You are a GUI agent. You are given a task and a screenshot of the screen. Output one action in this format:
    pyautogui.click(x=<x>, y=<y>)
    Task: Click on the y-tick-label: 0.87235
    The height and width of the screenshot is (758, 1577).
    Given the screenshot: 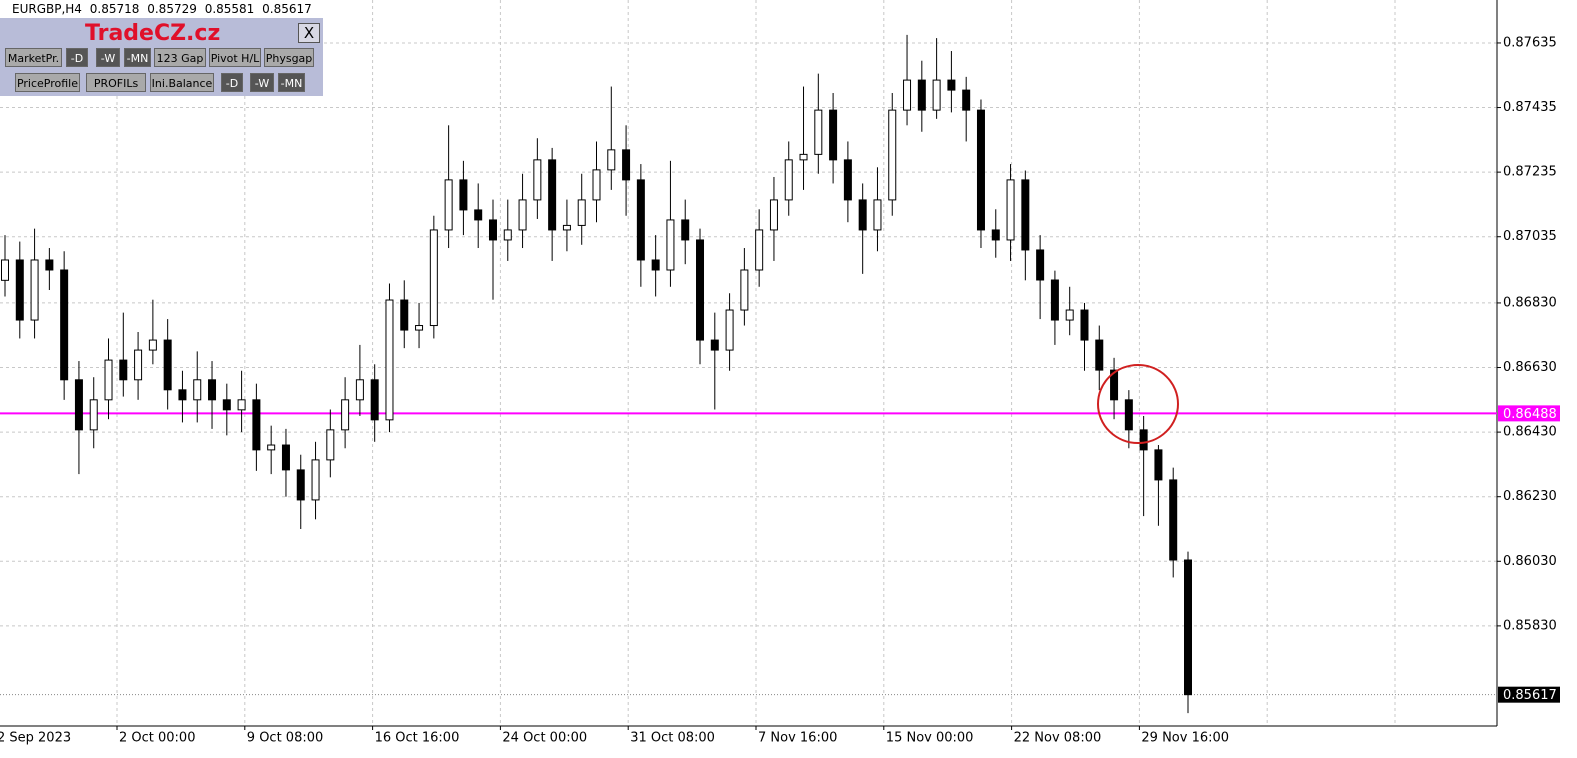 What is the action you would take?
    pyautogui.click(x=1530, y=172)
    